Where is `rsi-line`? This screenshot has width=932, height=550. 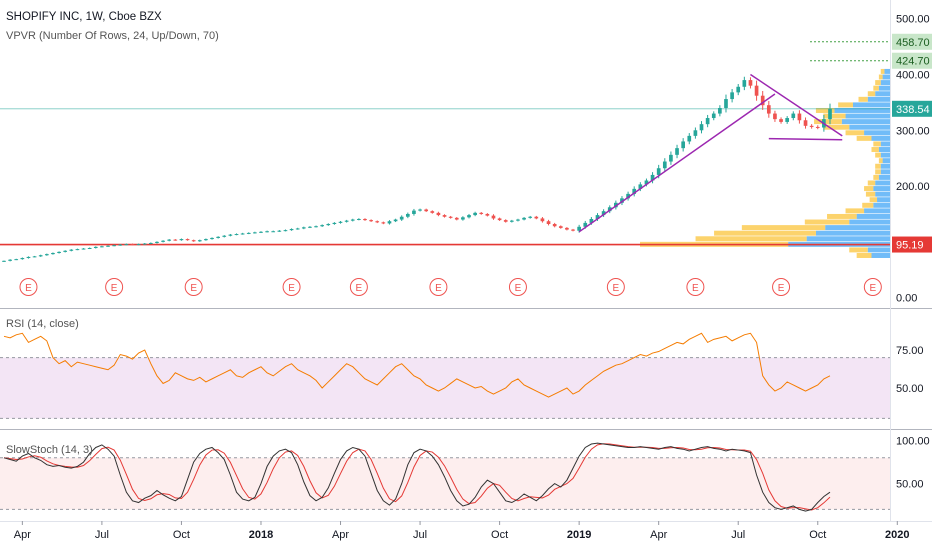 rsi-line is located at coordinates (417, 365).